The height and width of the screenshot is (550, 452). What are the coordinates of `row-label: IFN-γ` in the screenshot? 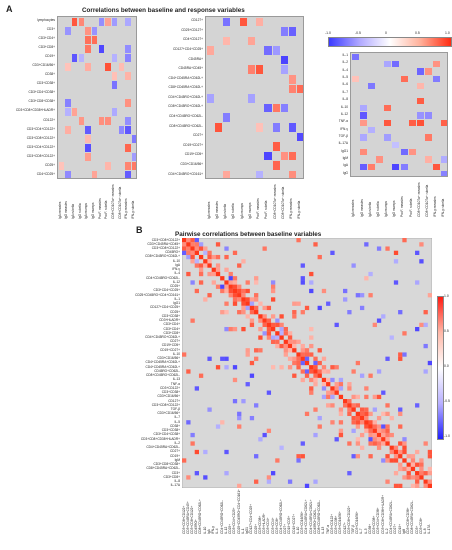 It's located at (176, 269).